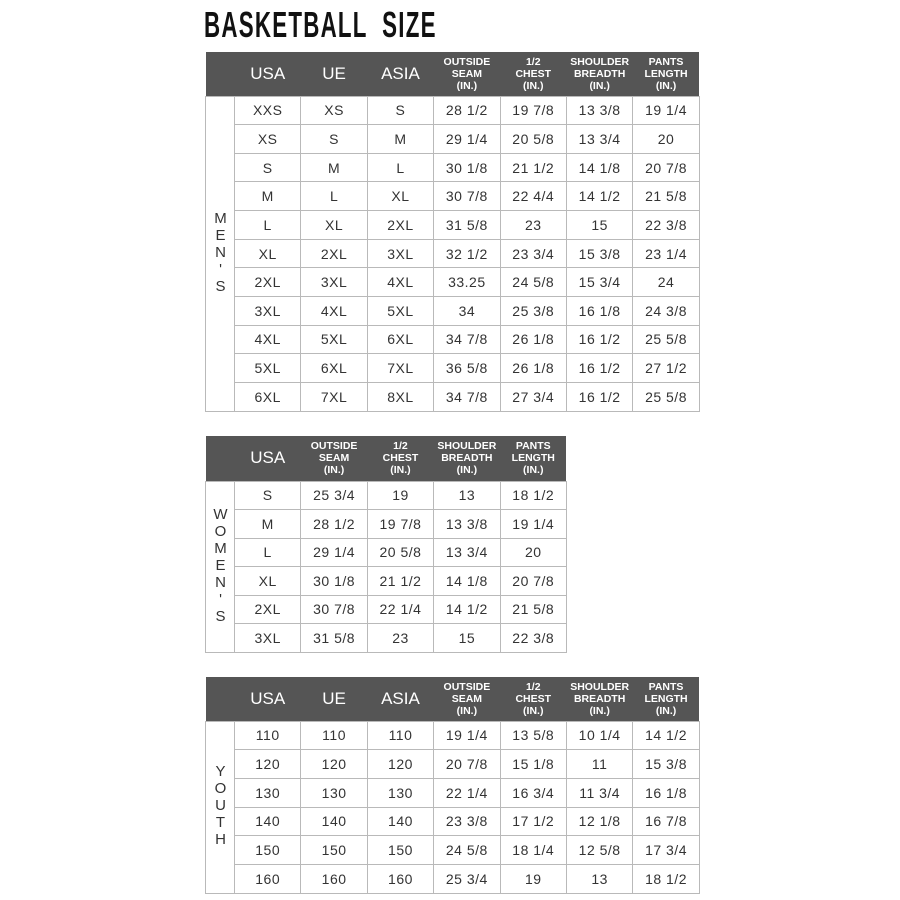 This screenshot has height=900, width=900. What do you see at coordinates (267, 253) in the screenshot?
I see `table-cell: XL` at bounding box center [267, 253].